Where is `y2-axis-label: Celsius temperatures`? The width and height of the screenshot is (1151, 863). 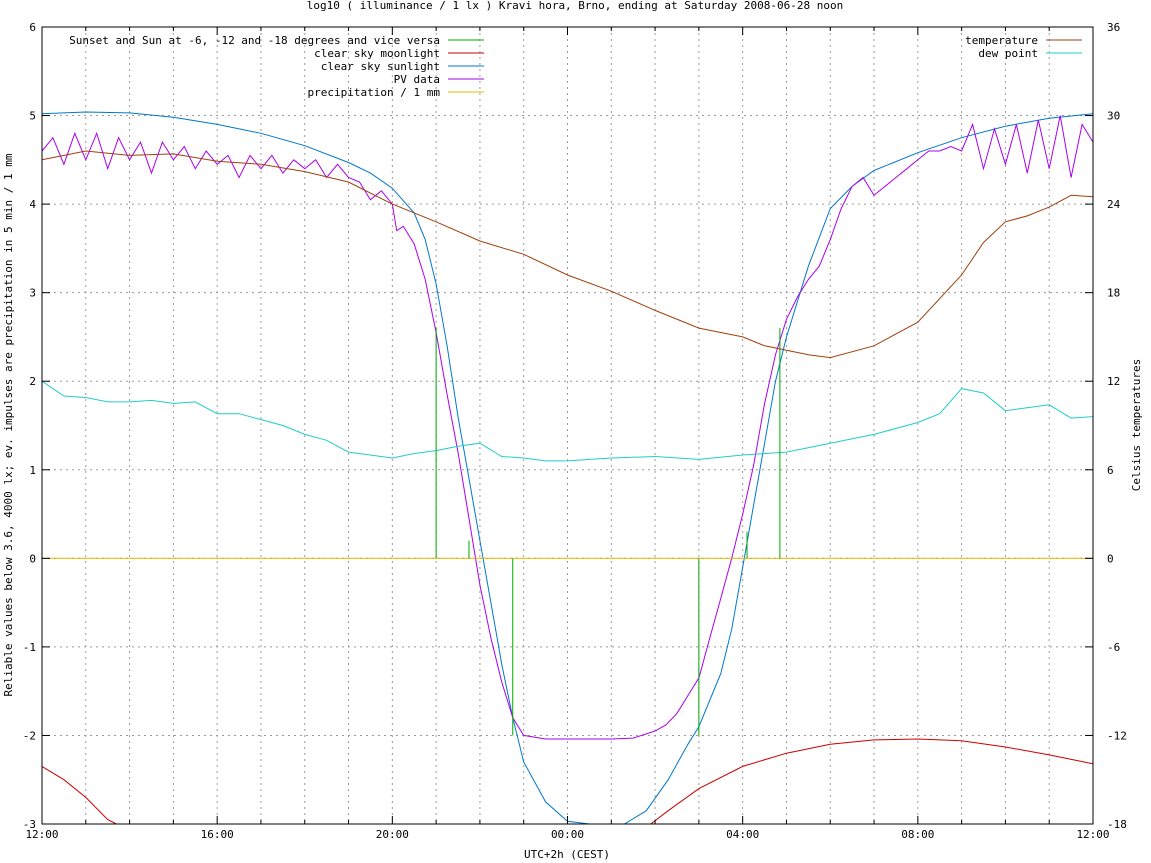
y2-axis-label: Celsius temperatures is located at coordinates (1136, 425).